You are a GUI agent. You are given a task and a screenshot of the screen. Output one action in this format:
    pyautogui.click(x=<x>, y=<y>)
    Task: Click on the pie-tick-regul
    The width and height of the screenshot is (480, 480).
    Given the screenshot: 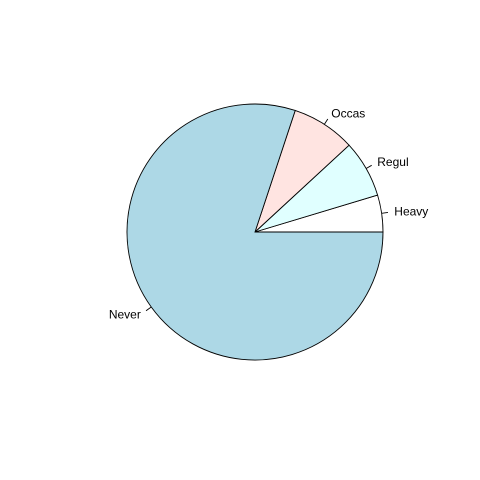 What is the action you would take?
    pyautogui.click(x=368, y=166)
    